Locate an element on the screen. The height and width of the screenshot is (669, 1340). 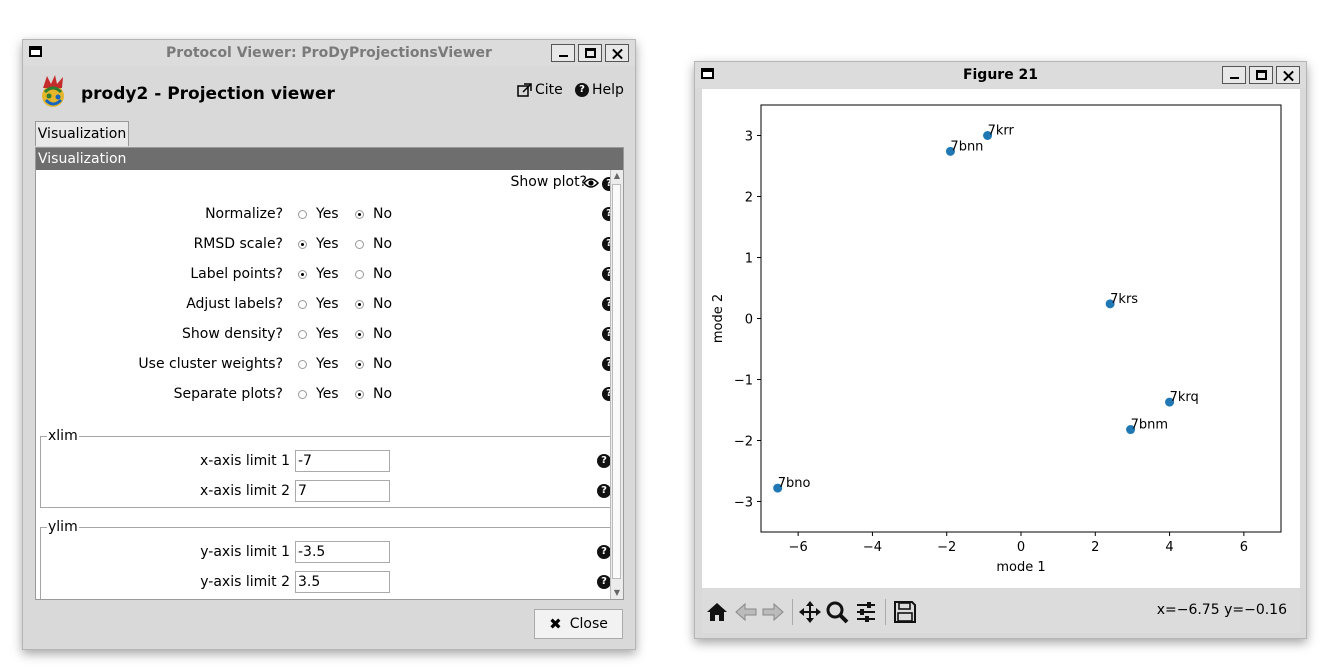
y-tick-label: −3 is located at coordinates (743, 503).